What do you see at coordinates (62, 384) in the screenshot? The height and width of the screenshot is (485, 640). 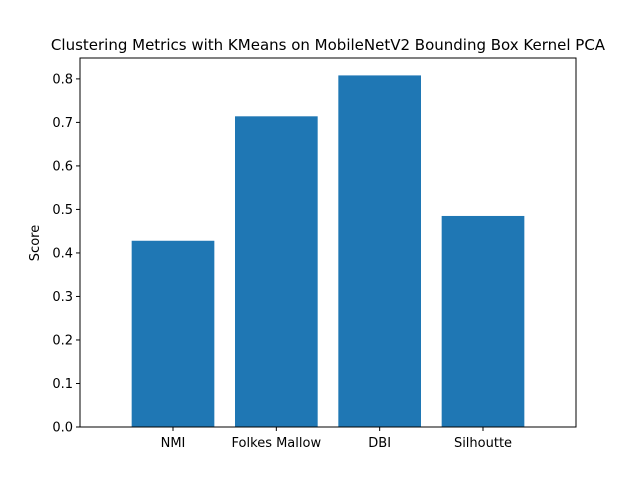 I see `y-tick-label: 0.1` at bounding box center [62, 384].